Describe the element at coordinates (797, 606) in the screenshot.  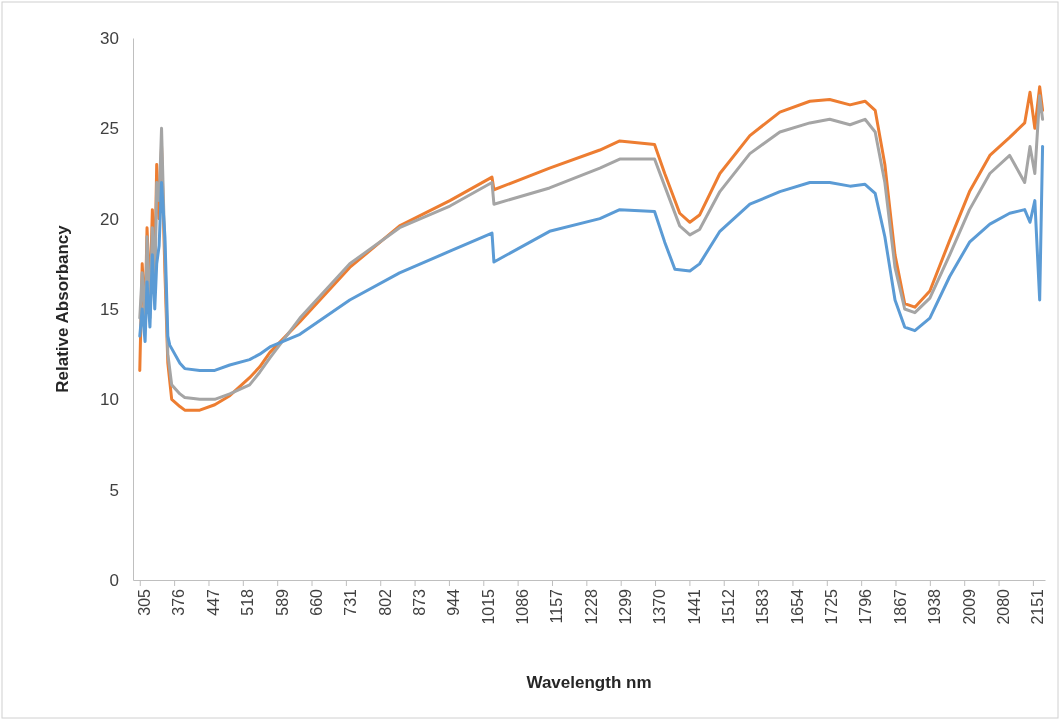
I see `x-tick-label: 1654` at that location.